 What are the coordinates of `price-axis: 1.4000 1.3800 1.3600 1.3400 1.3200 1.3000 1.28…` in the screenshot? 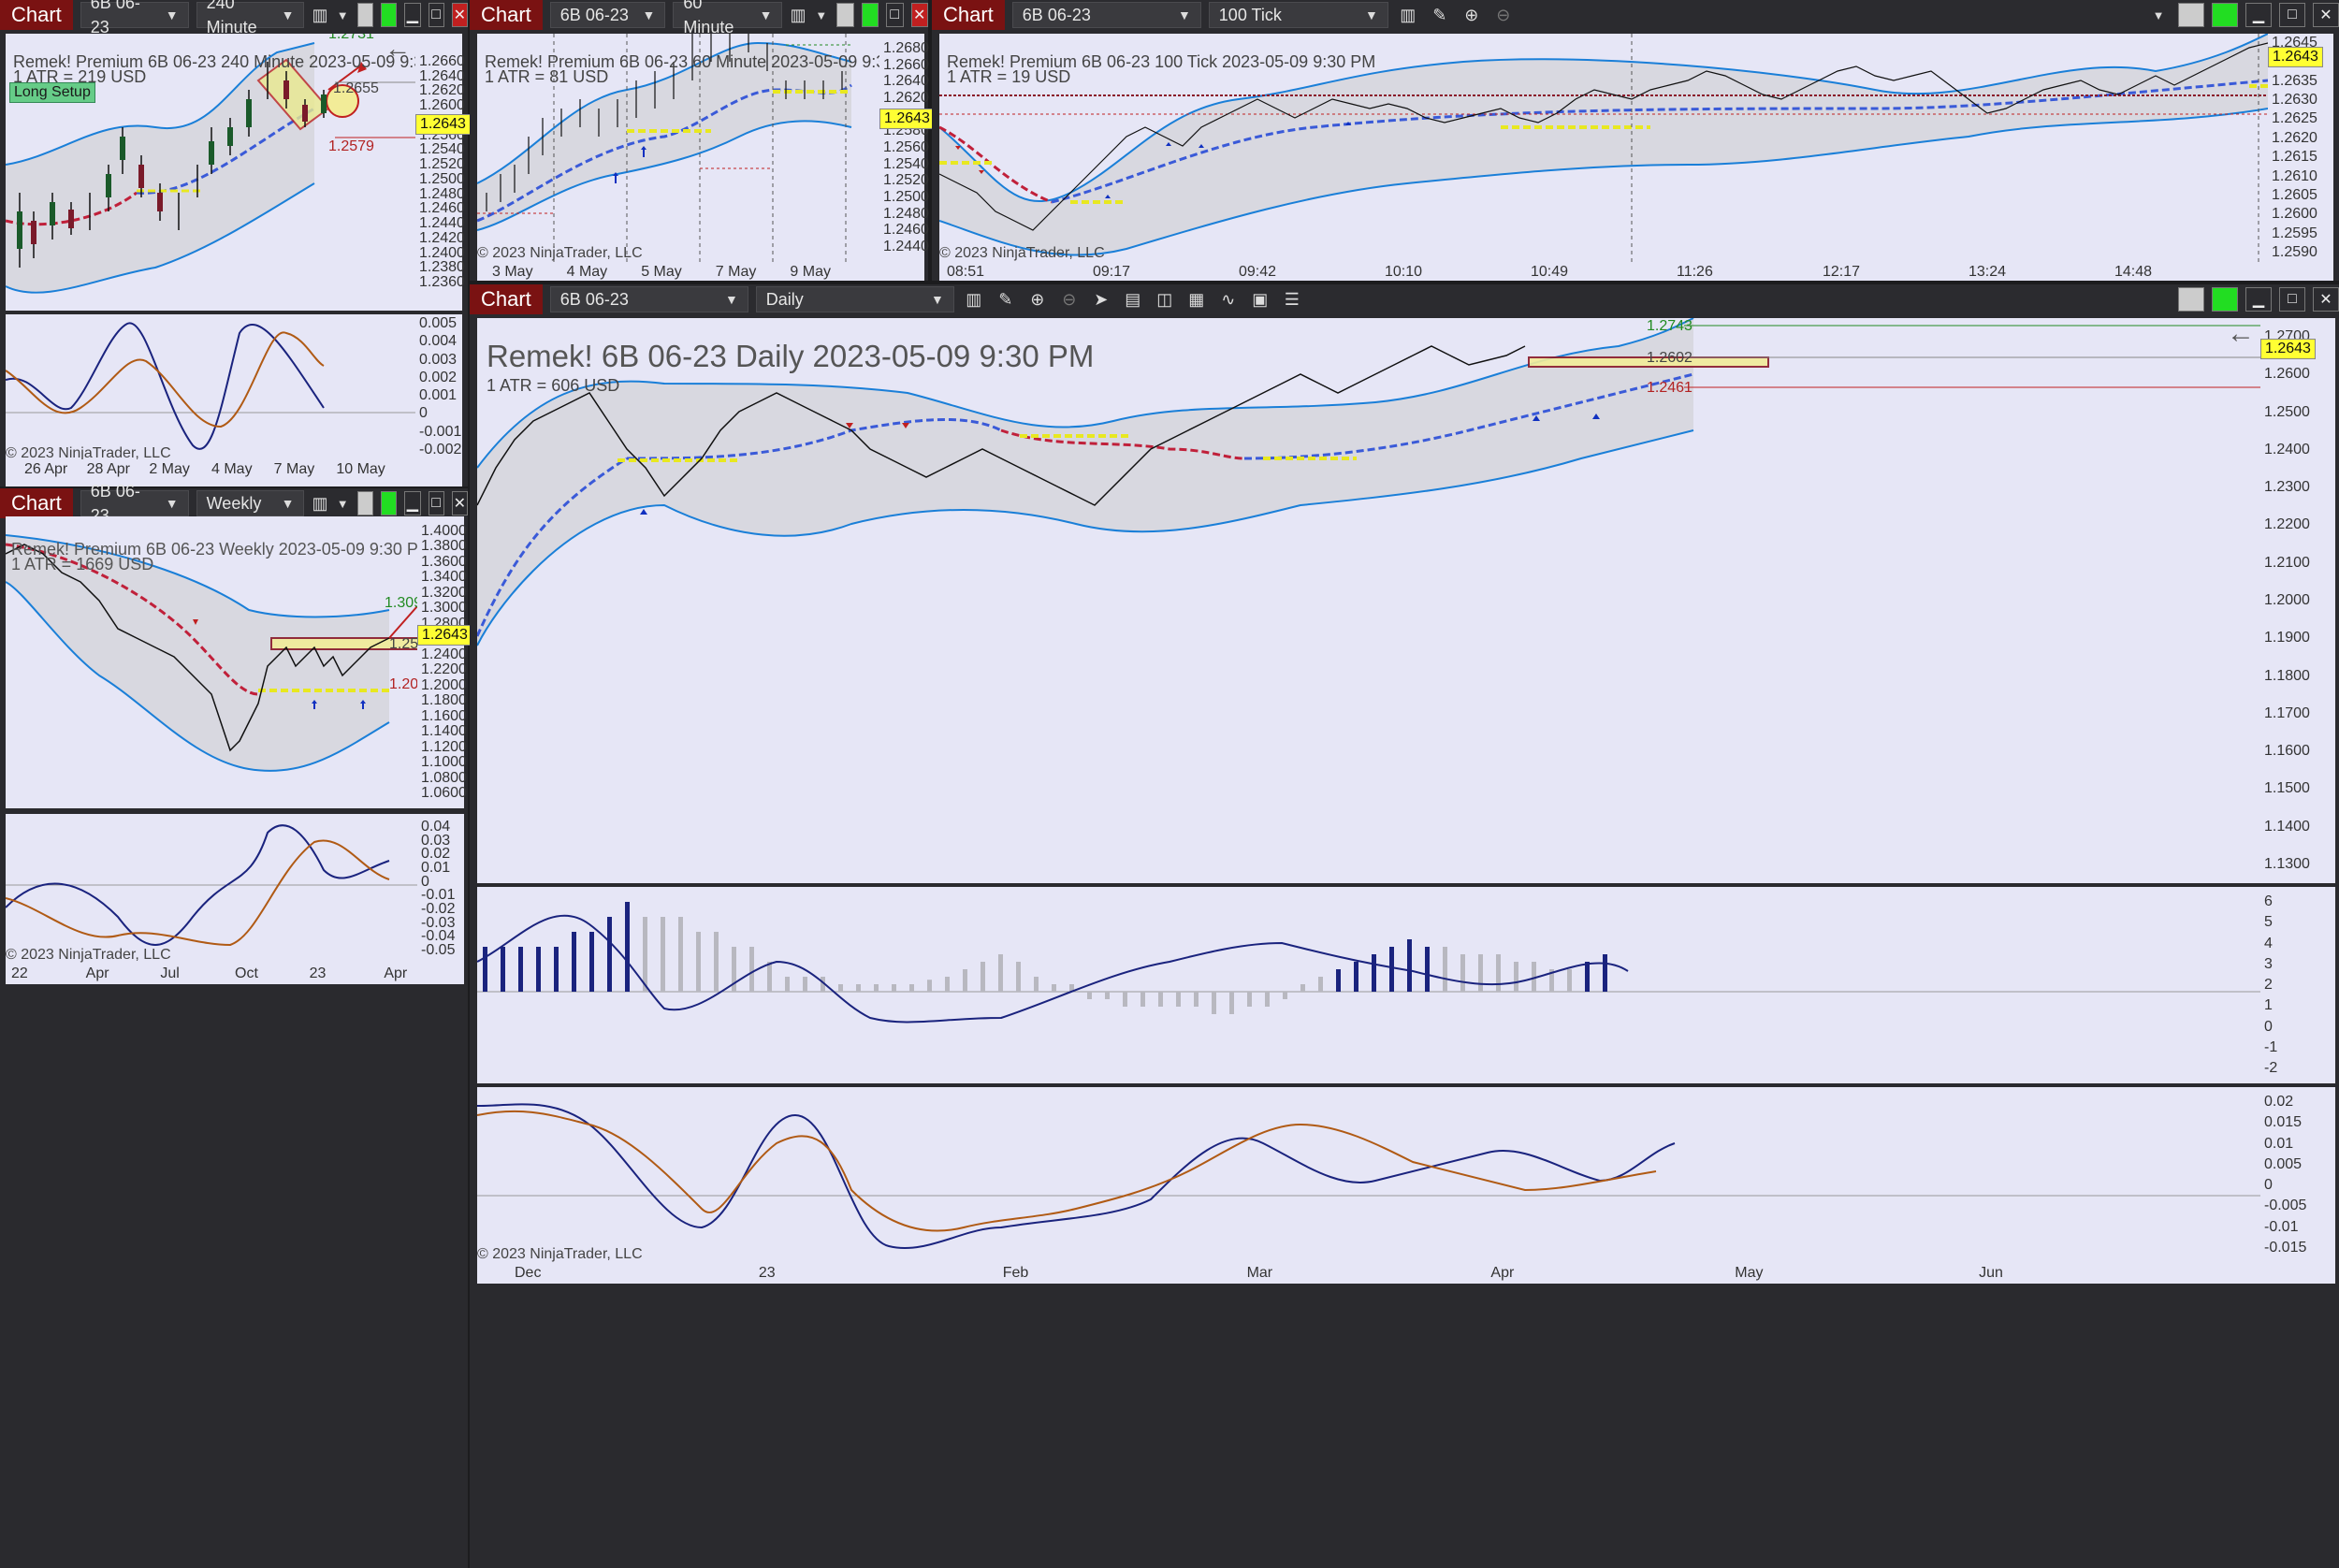 It's located at (444, 662).